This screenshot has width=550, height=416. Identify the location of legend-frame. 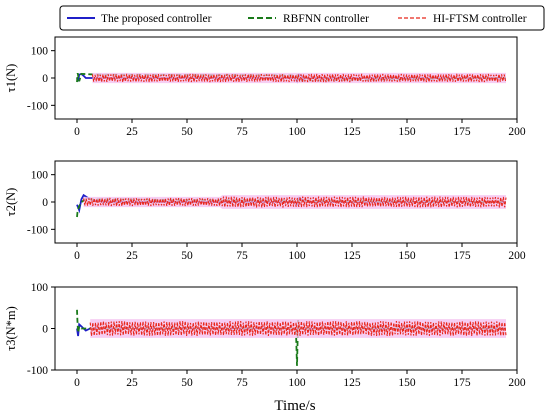
(302, 18).